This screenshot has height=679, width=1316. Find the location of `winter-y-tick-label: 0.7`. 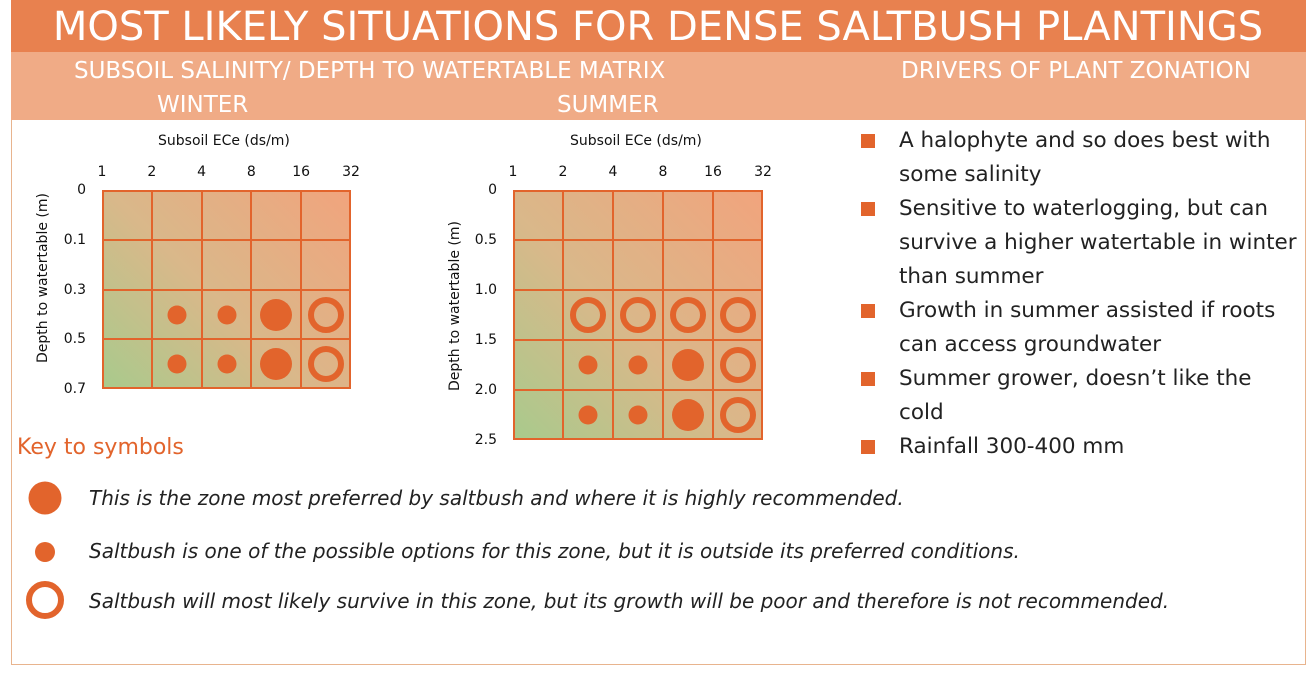

winter-y-tick-label: 0.7 is located at coordinates (74, 389).